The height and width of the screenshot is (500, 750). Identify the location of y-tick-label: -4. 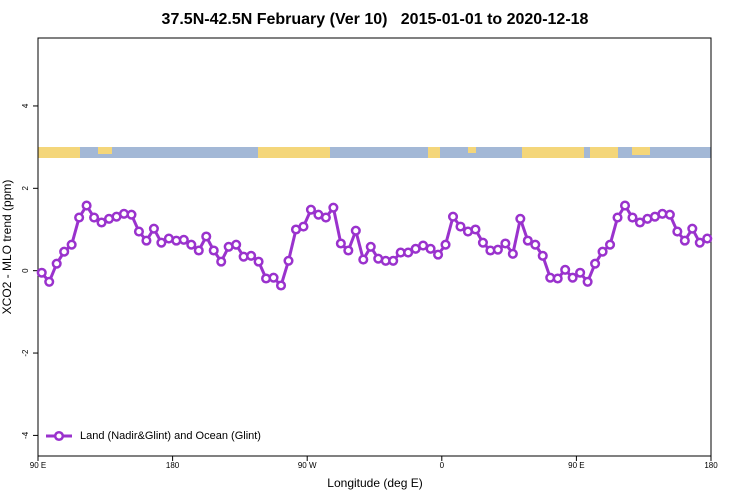
(25, 435).